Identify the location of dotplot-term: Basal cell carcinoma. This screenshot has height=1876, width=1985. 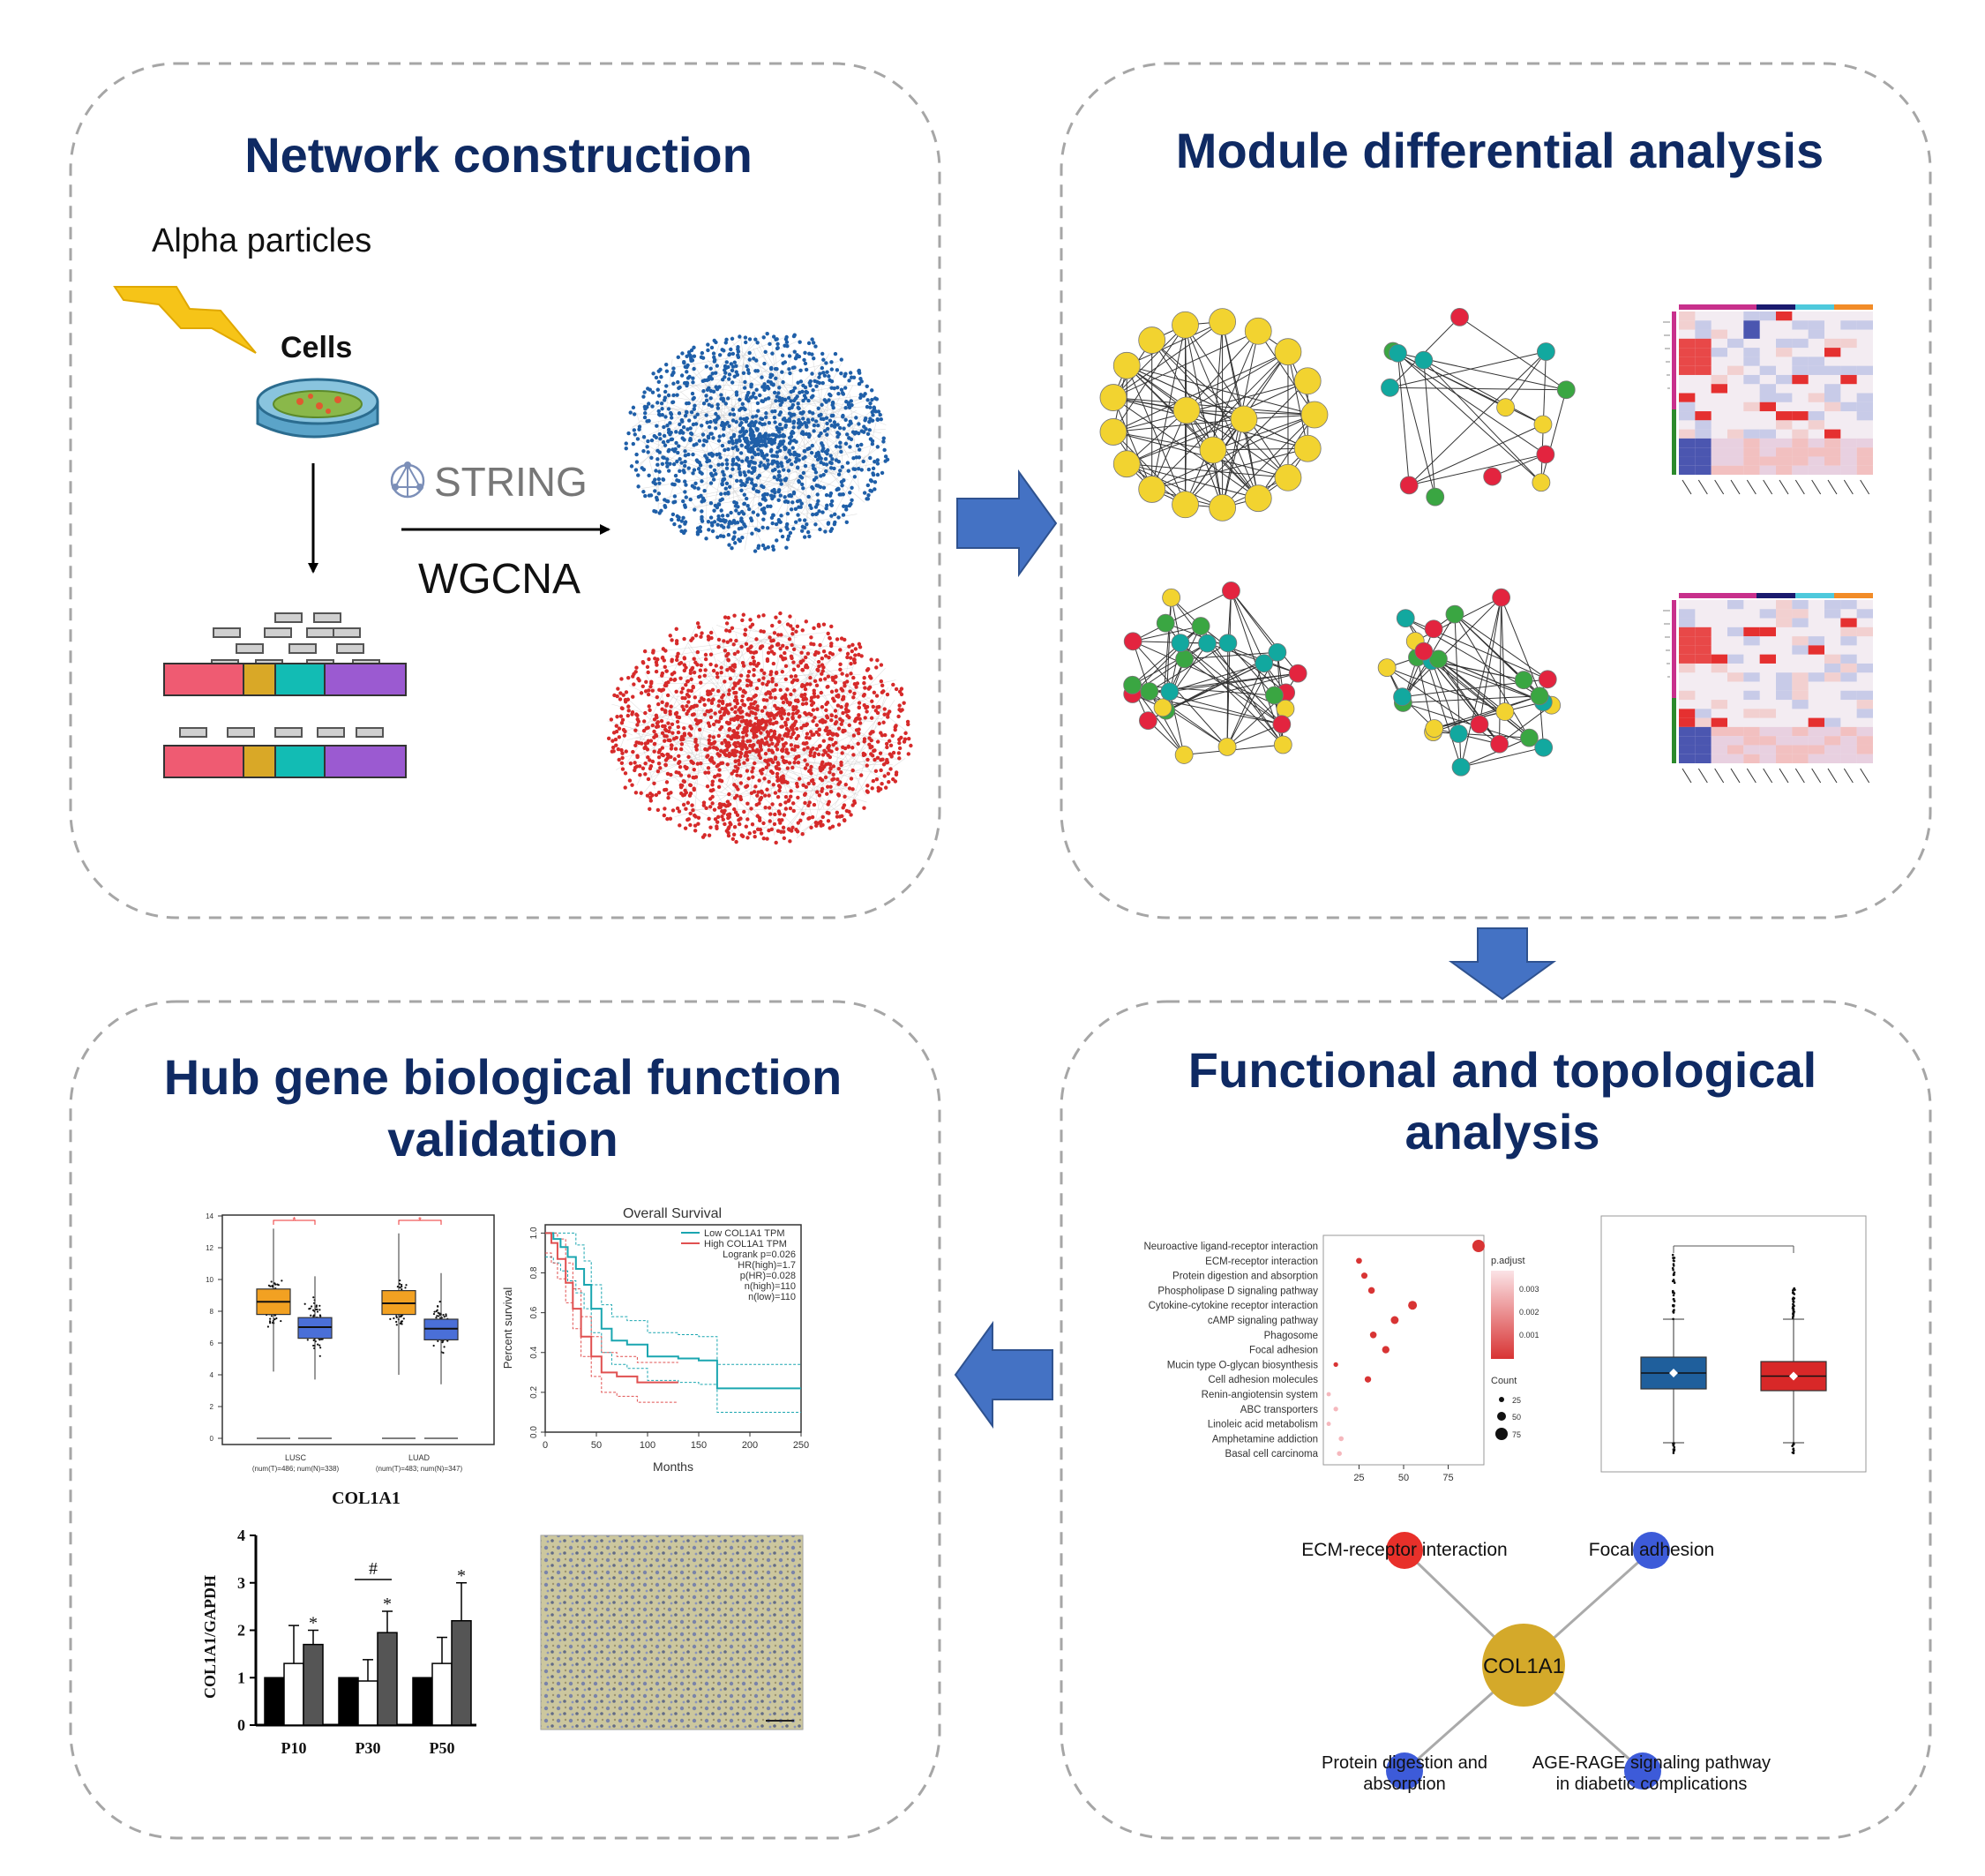
(1272, 1454).